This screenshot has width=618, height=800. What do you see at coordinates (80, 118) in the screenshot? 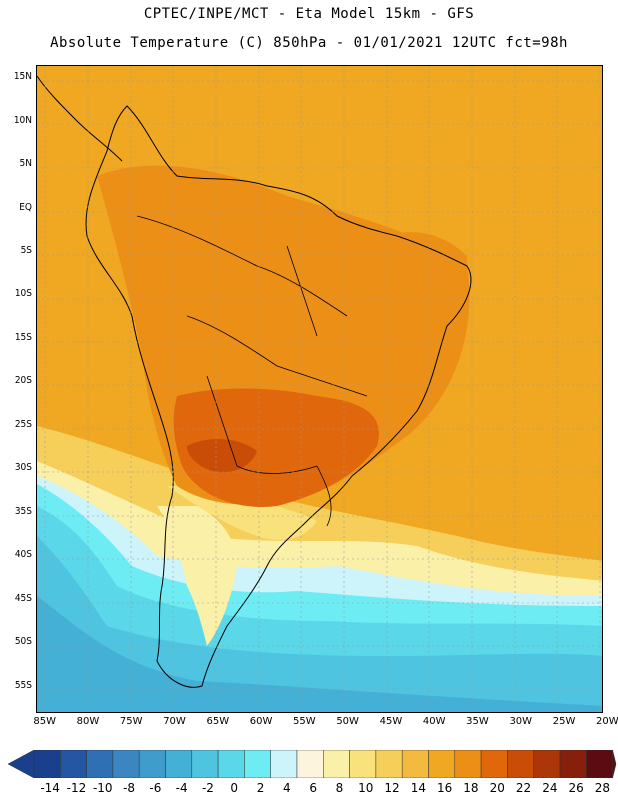
I see `central-america-coastline` at bounding box center [80, 118].